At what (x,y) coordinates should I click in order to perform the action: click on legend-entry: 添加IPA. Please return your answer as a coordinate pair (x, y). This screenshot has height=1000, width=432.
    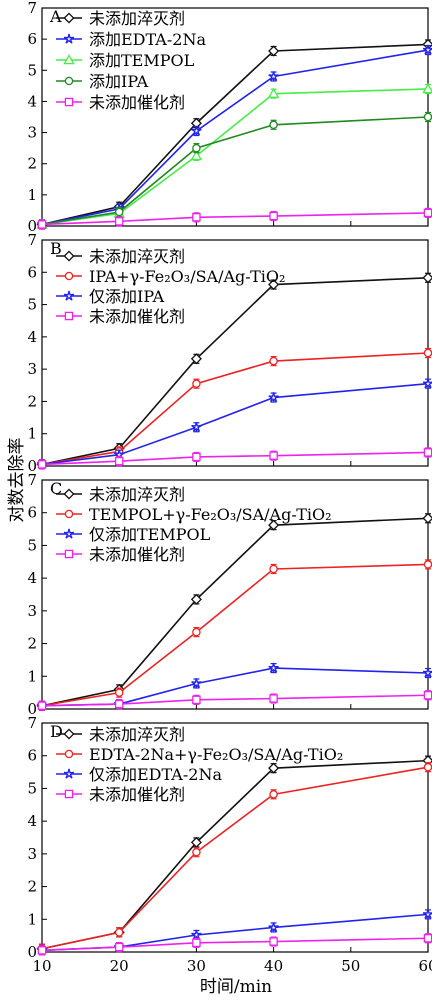
    Looking at the image, I should click on (102, 81).